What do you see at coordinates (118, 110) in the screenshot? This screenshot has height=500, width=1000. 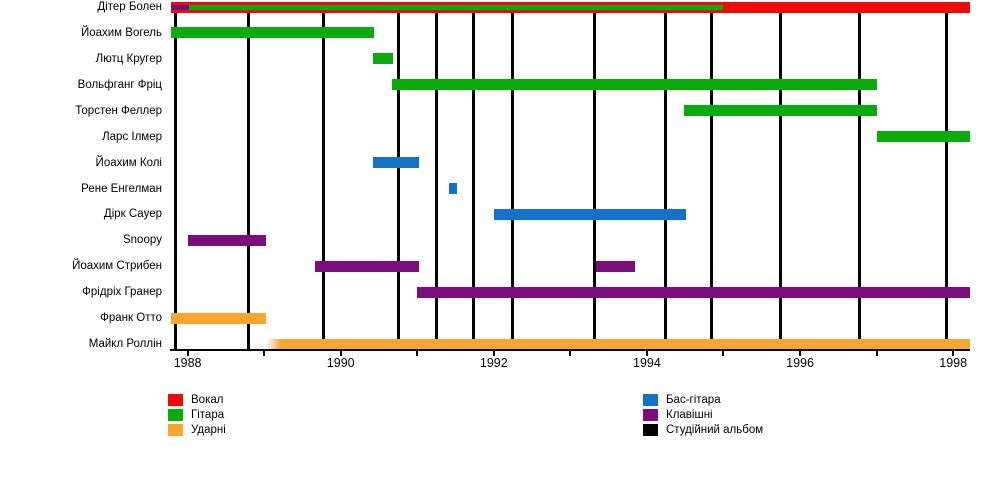 I see `member-label: Торстен Феллер` at bounding box center [118, 110].